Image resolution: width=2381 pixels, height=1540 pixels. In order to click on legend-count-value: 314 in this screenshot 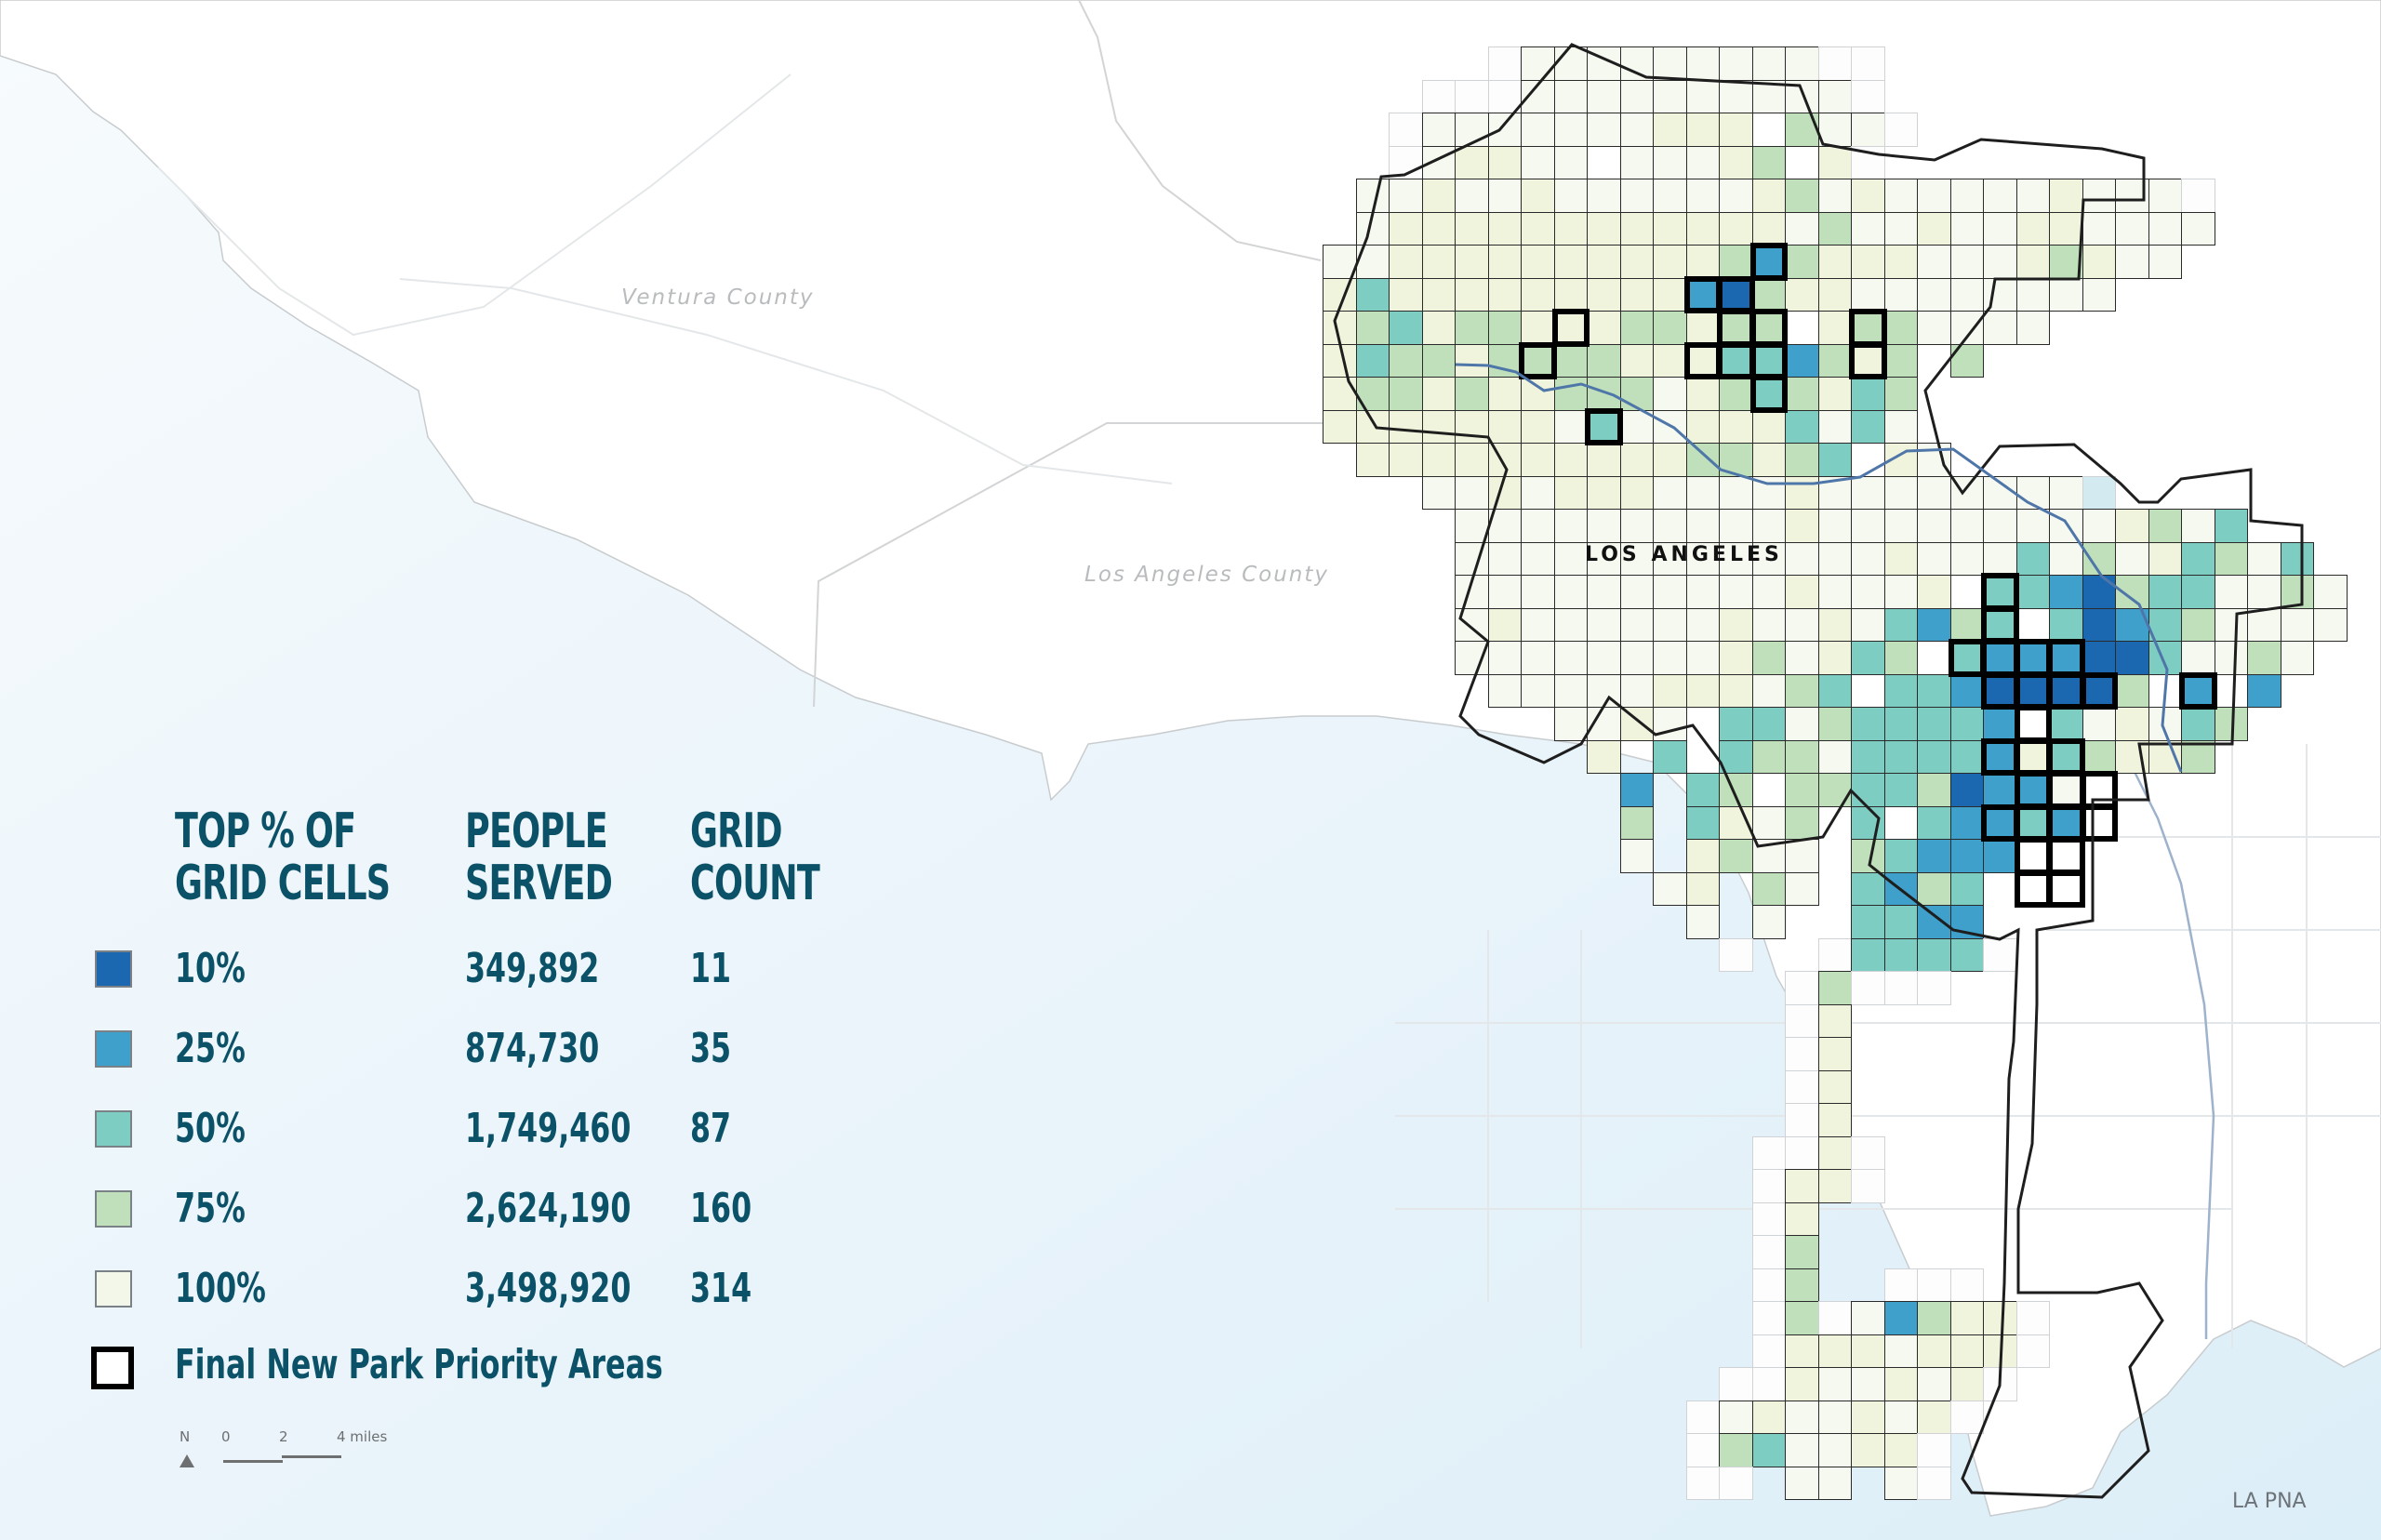, I will do `click(721, 1288)`.